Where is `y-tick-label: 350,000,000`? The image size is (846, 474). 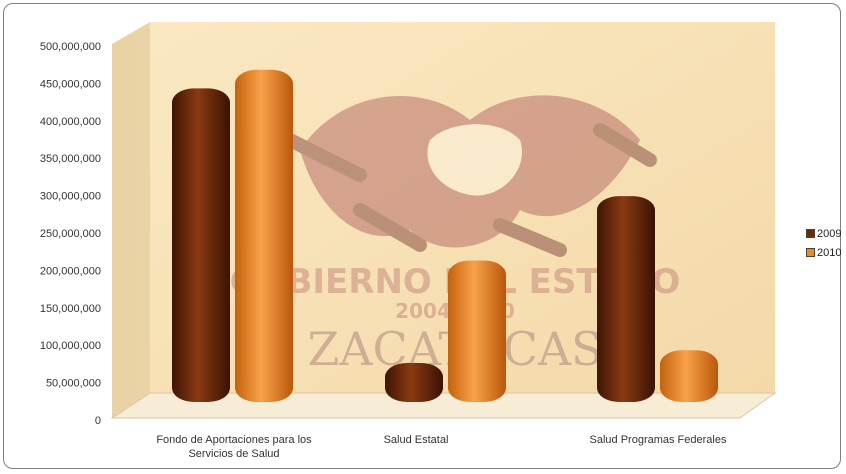 y-tick-label: 350,000,000 is located at coordinates (70, 159).